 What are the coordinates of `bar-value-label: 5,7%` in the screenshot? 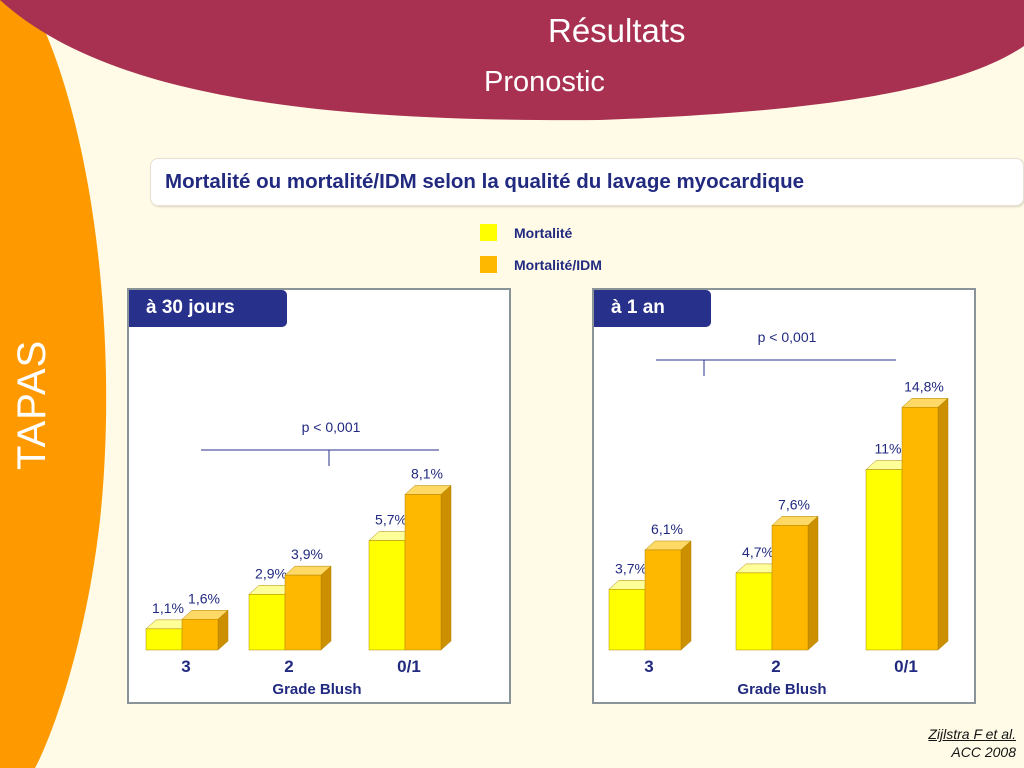 It's located at (391, 520).